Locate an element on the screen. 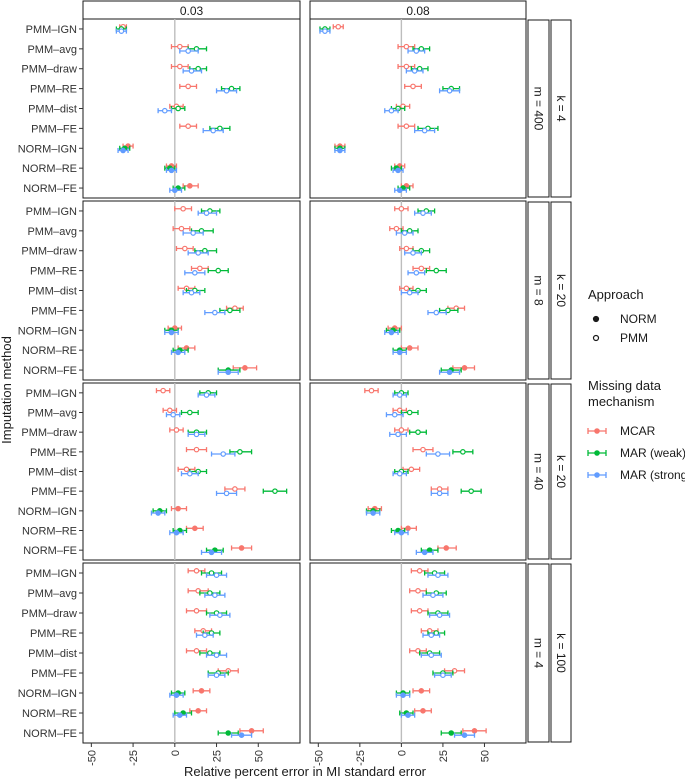  legend-mechanism-key-dot is located at coordinates (597, 431).